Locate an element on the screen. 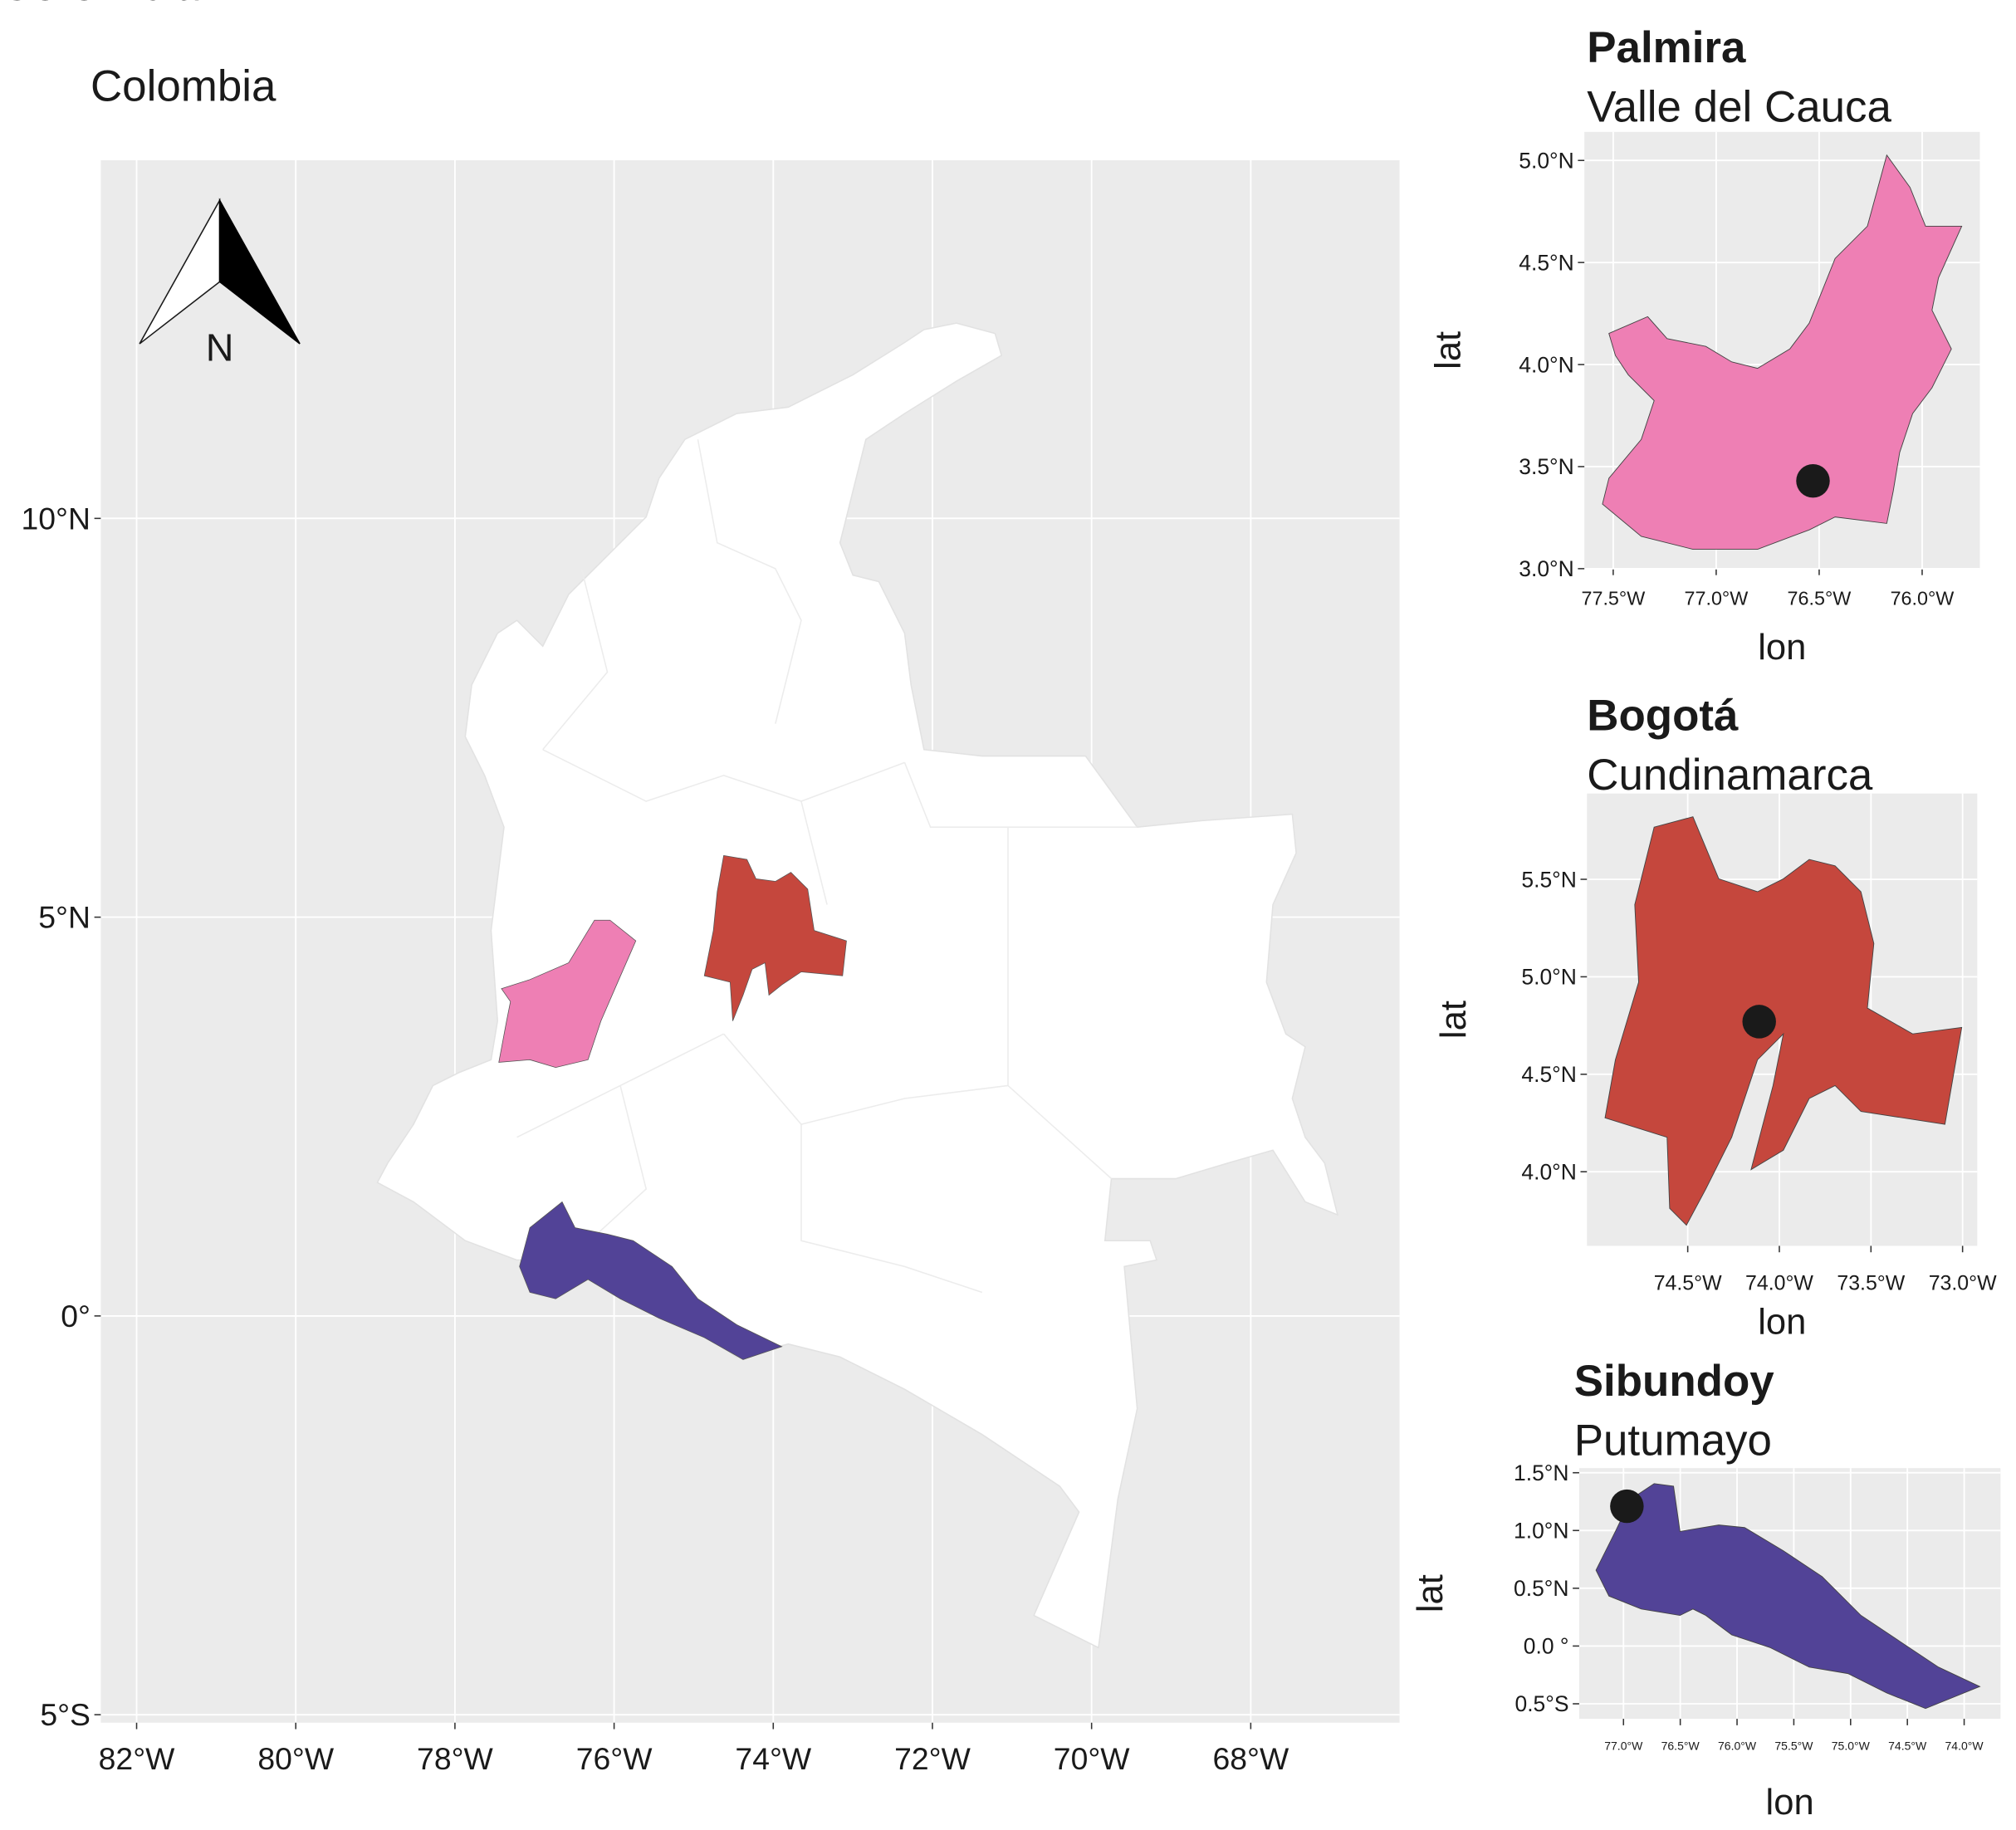 This screenshot has width=2016, height=1830. arrow-right is located at coordinates (259, 271).